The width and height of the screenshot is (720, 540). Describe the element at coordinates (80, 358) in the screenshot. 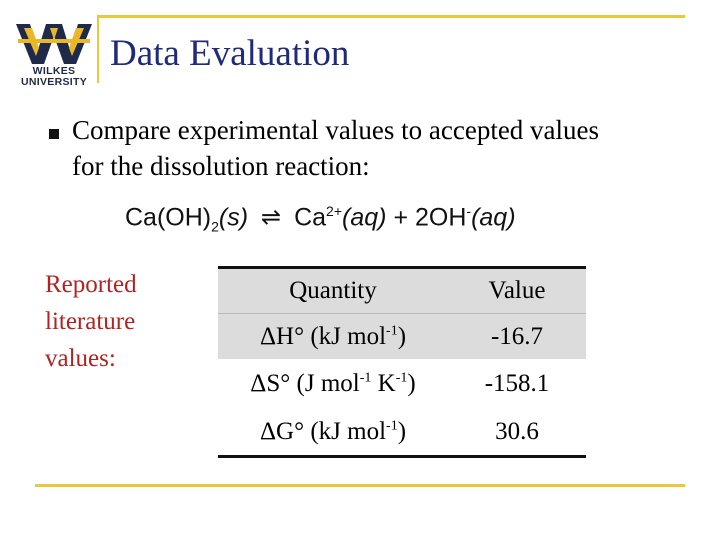

I see `side-label-line3: values:` at that location.